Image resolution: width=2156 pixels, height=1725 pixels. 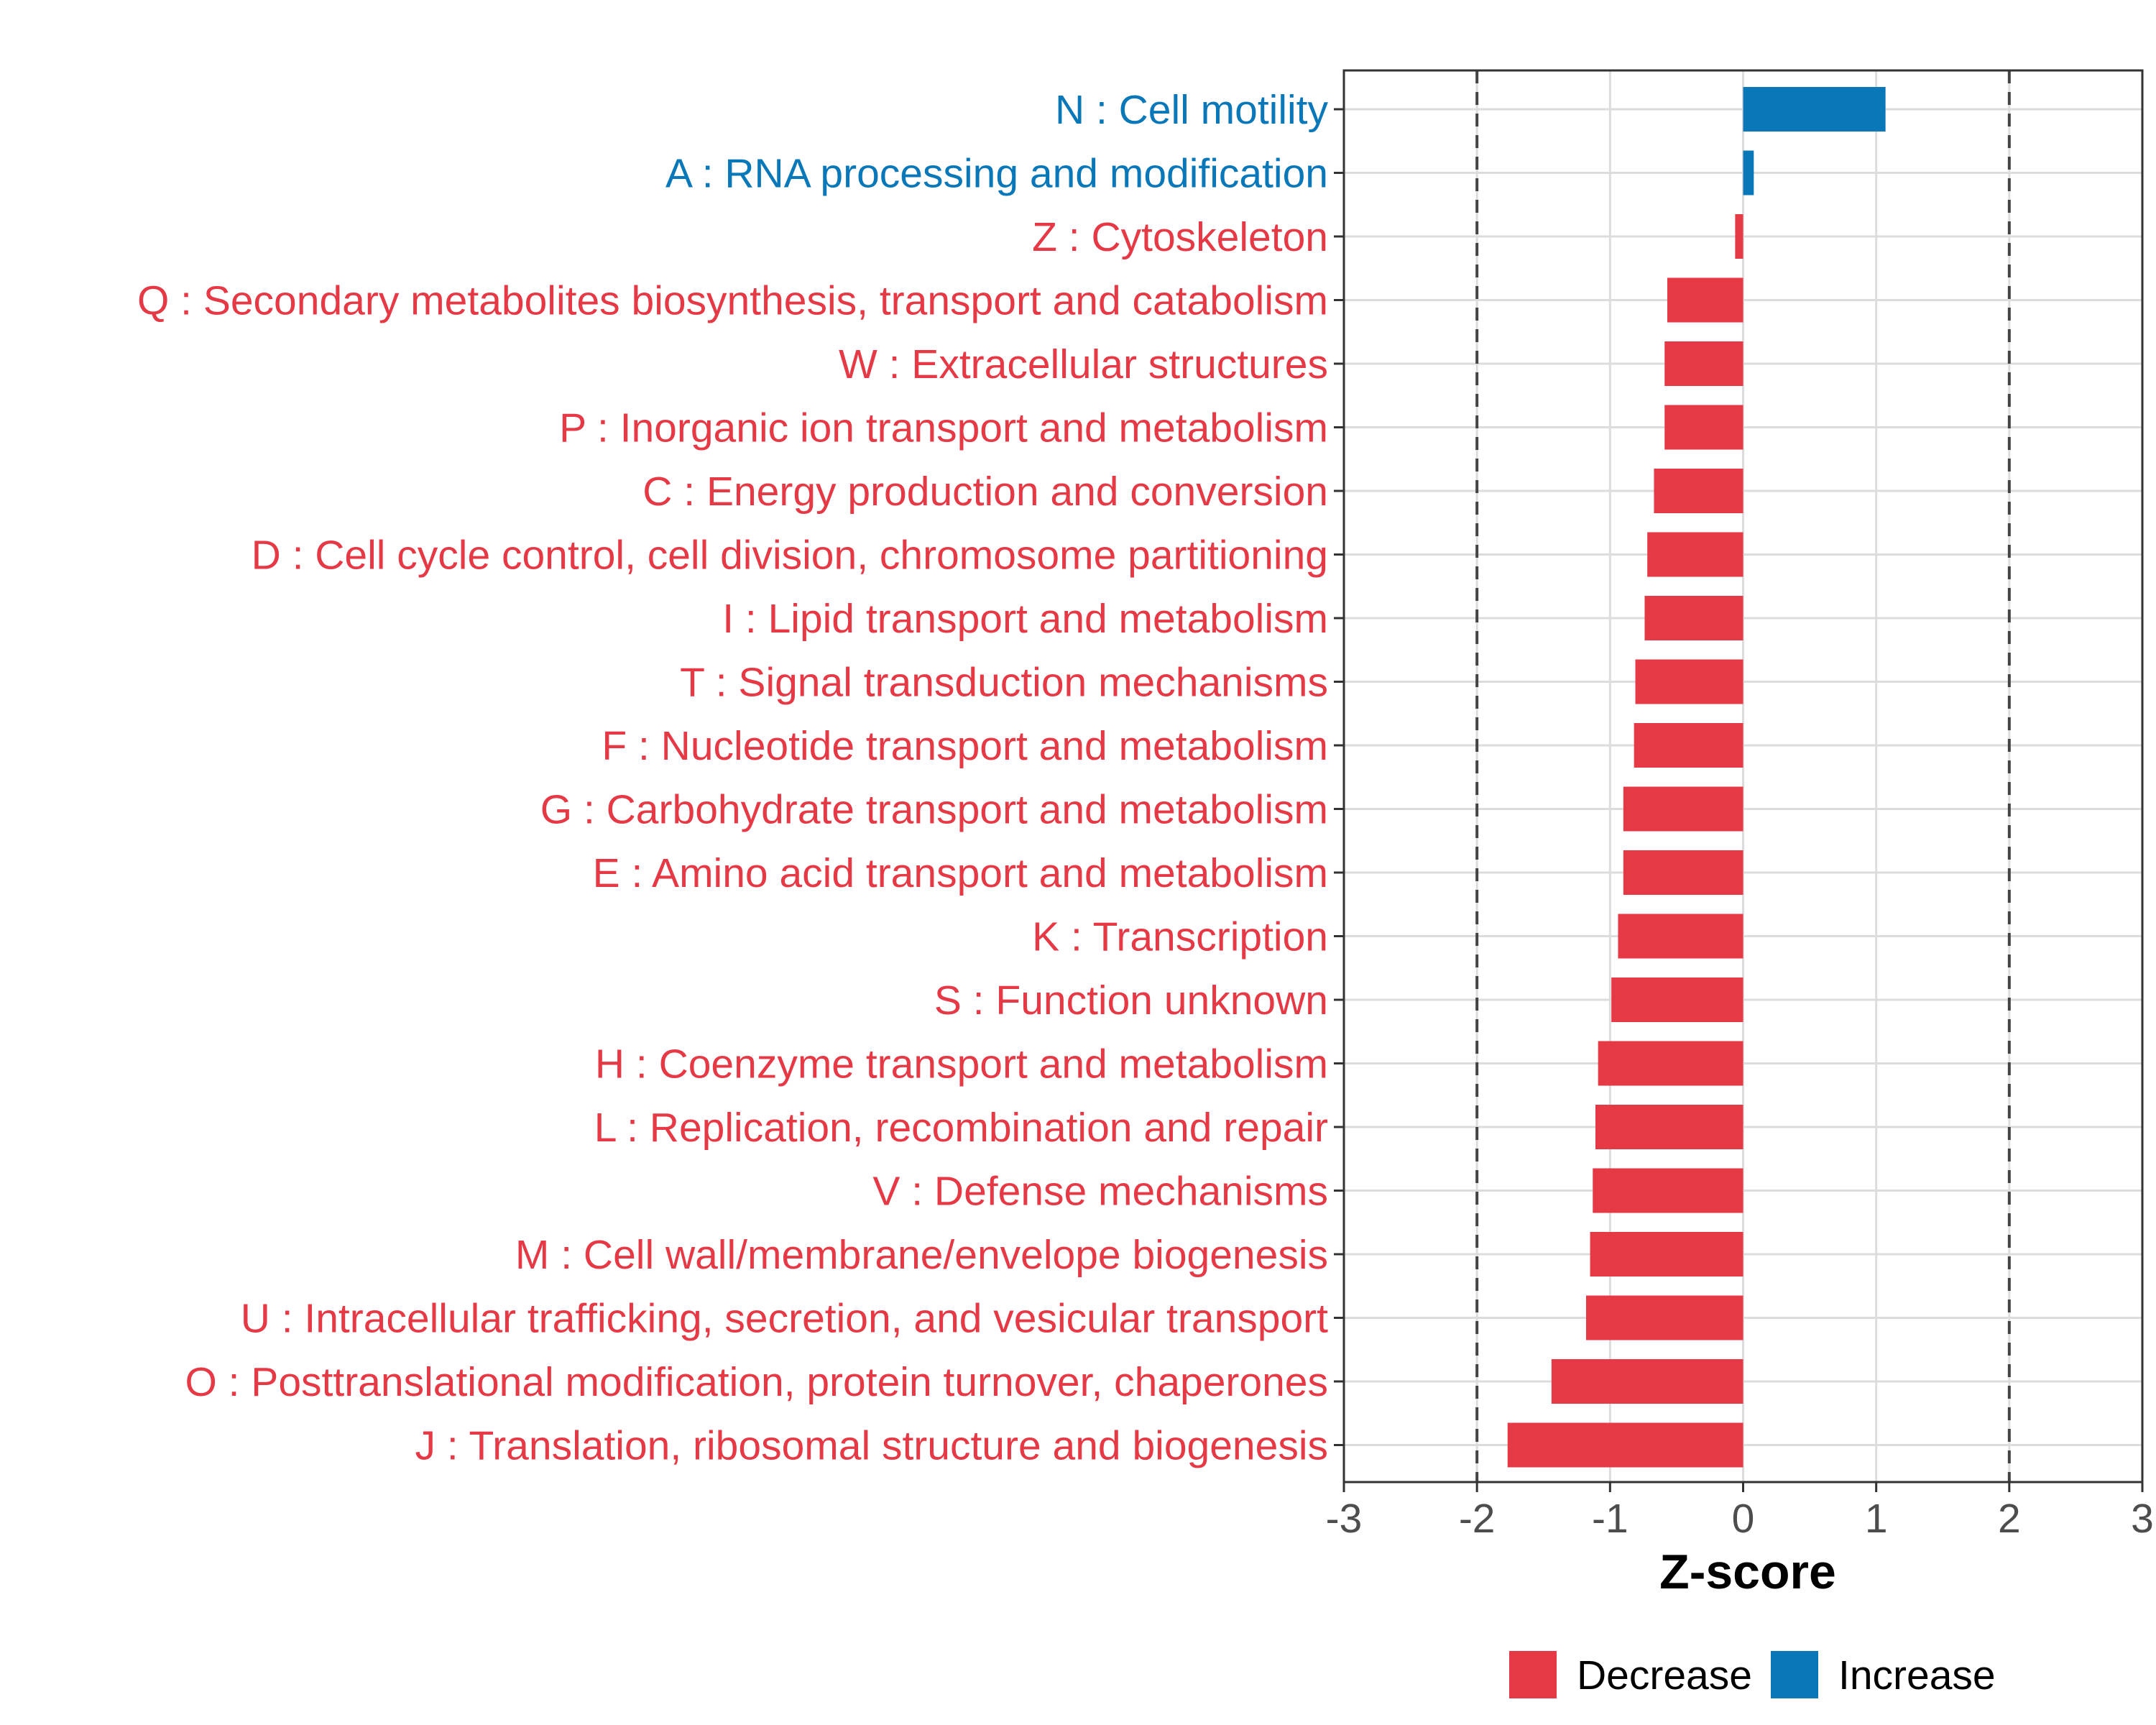 I want to click on x-tick-label: -2, so click(x=1478, y=1519).